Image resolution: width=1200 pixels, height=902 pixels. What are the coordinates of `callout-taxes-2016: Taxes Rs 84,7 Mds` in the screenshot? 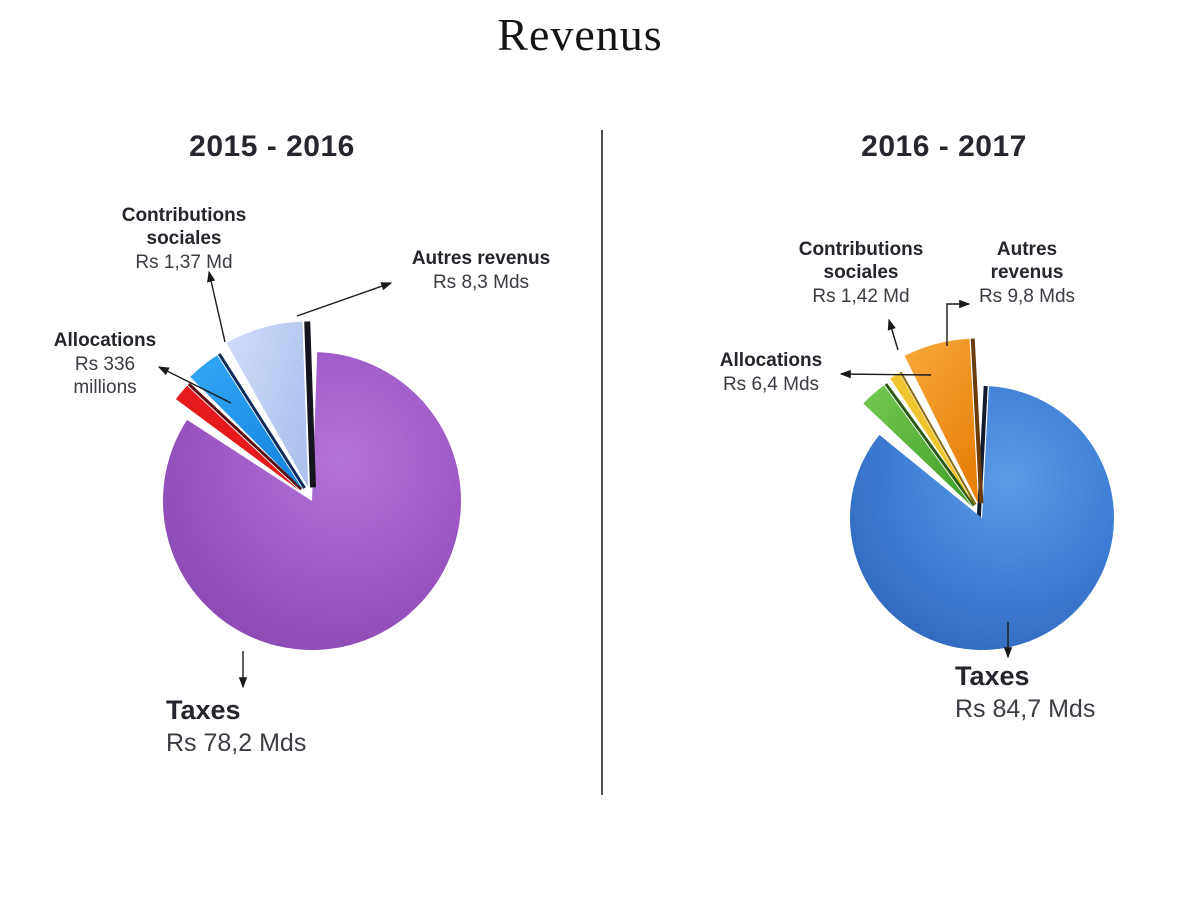 It's located at (1065, 692).